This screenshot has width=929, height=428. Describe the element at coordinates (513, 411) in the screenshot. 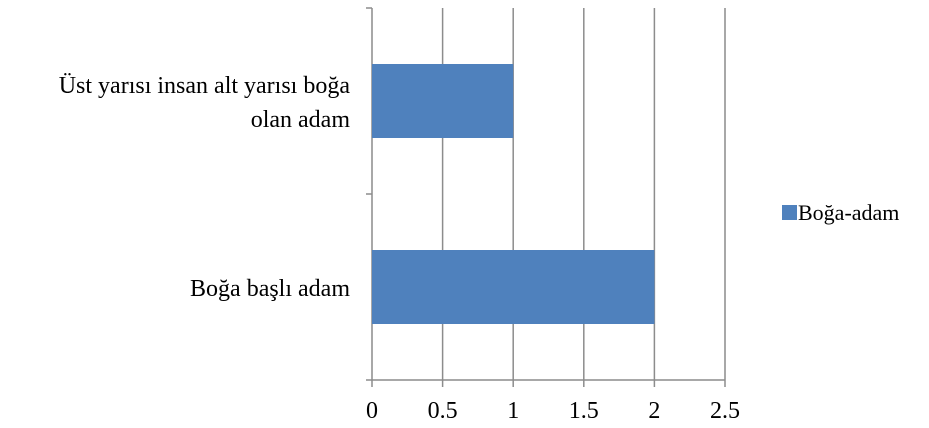

I see `x-tick-label: 1` at that location.